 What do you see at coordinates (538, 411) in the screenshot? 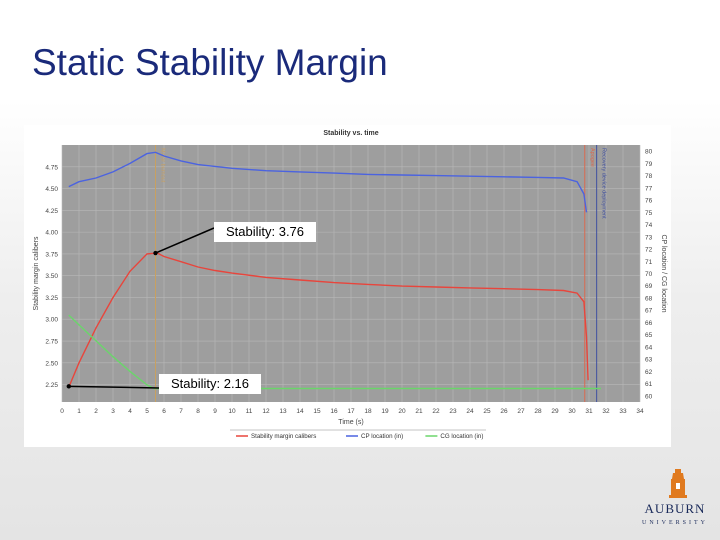
I see `x-tick-label: 28` at bounding box center [538, 411].